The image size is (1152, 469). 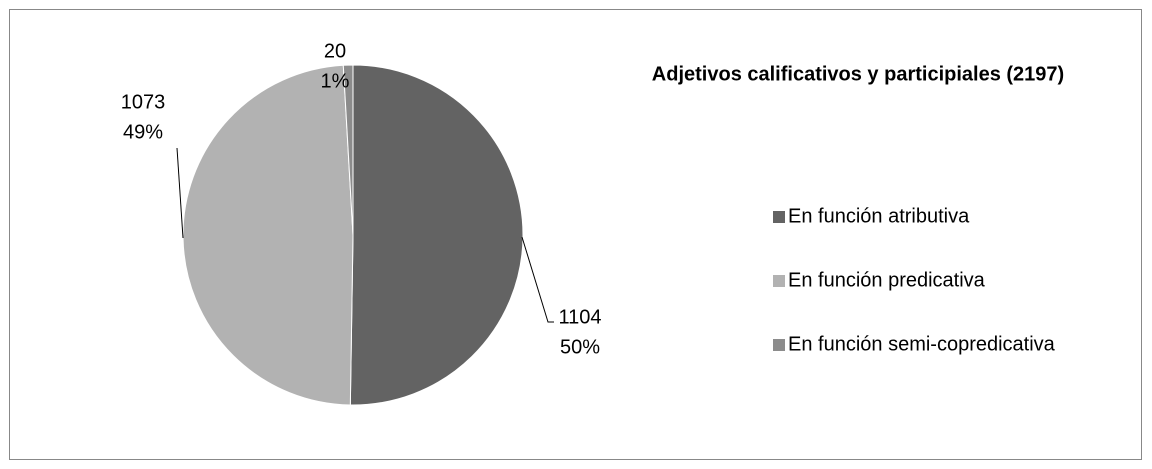 I want to click on data-label-count: 1104, so click(x=579, y=317).